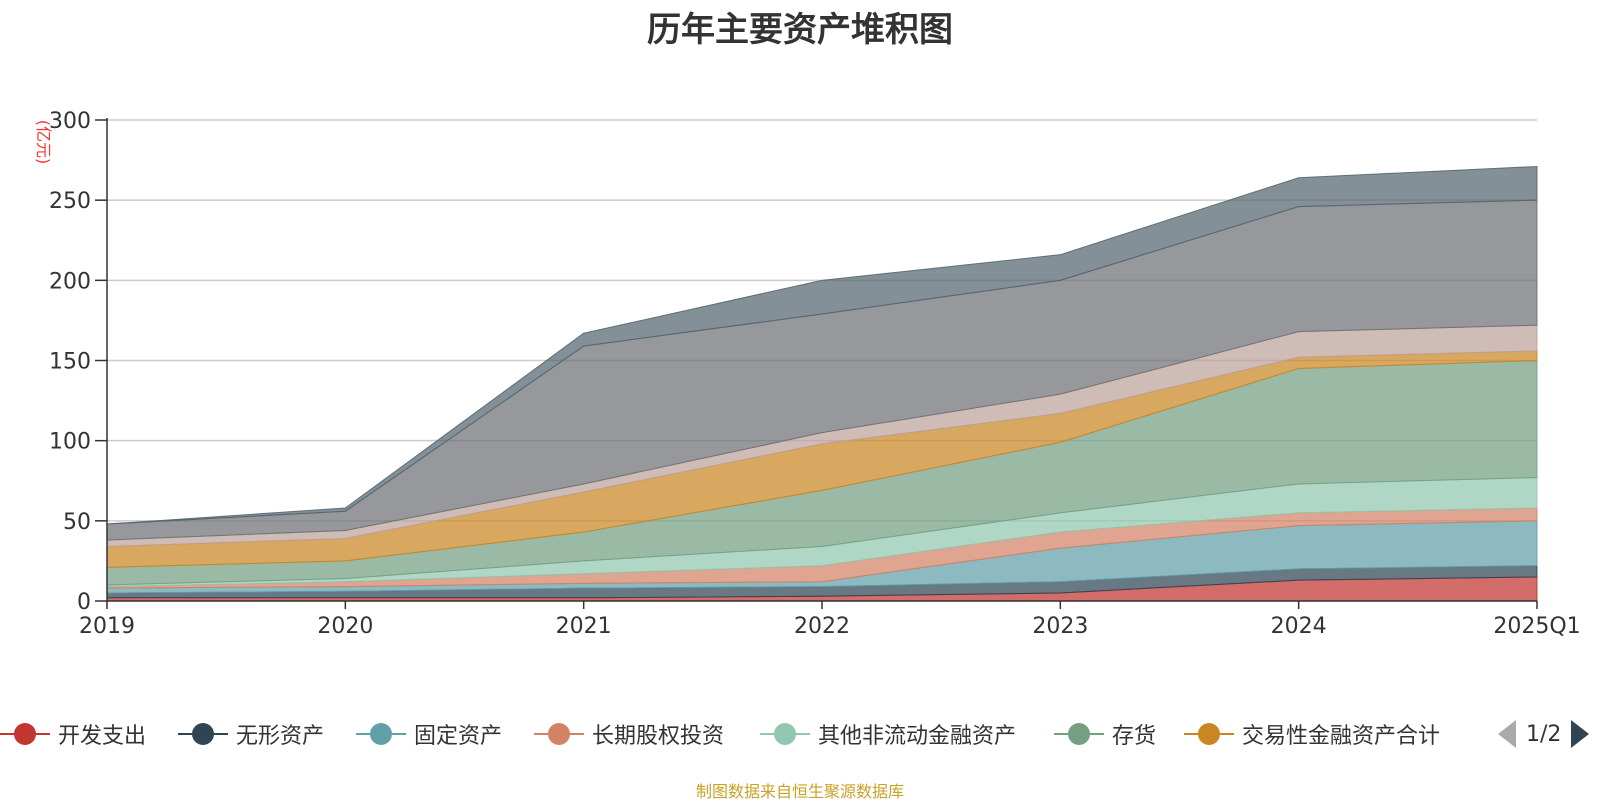  I want to click on x-tick-label: 2023, so click(1060, 626).